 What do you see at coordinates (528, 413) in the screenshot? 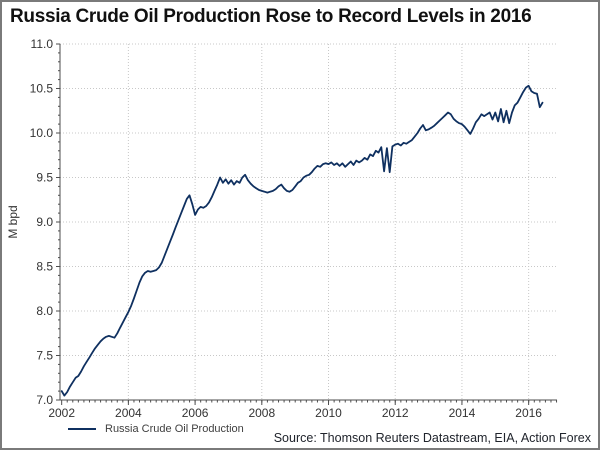
I see `x-tick-label: 2016` at bounding box center [528, 413].